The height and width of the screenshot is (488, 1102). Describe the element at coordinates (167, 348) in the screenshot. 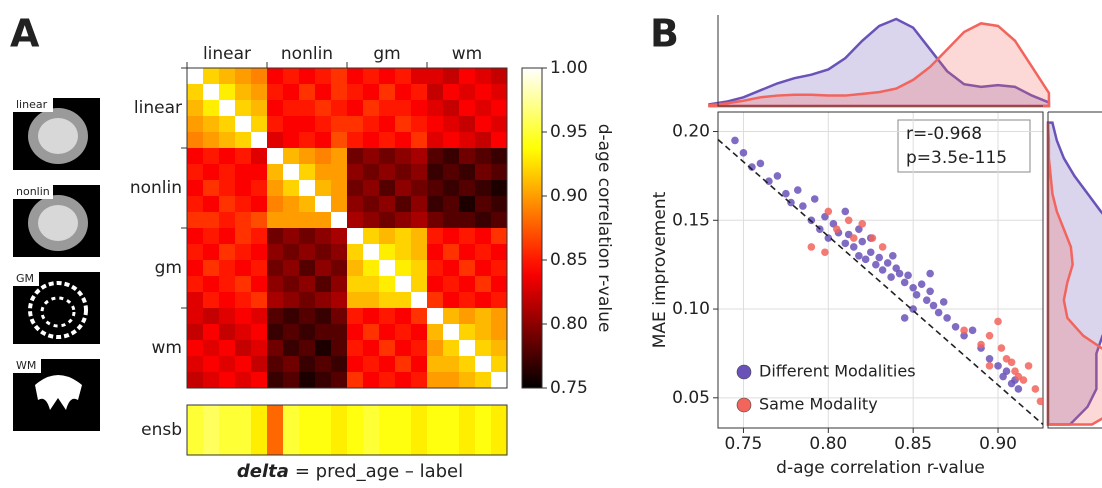

I see `row-group-label: wm` at that location.